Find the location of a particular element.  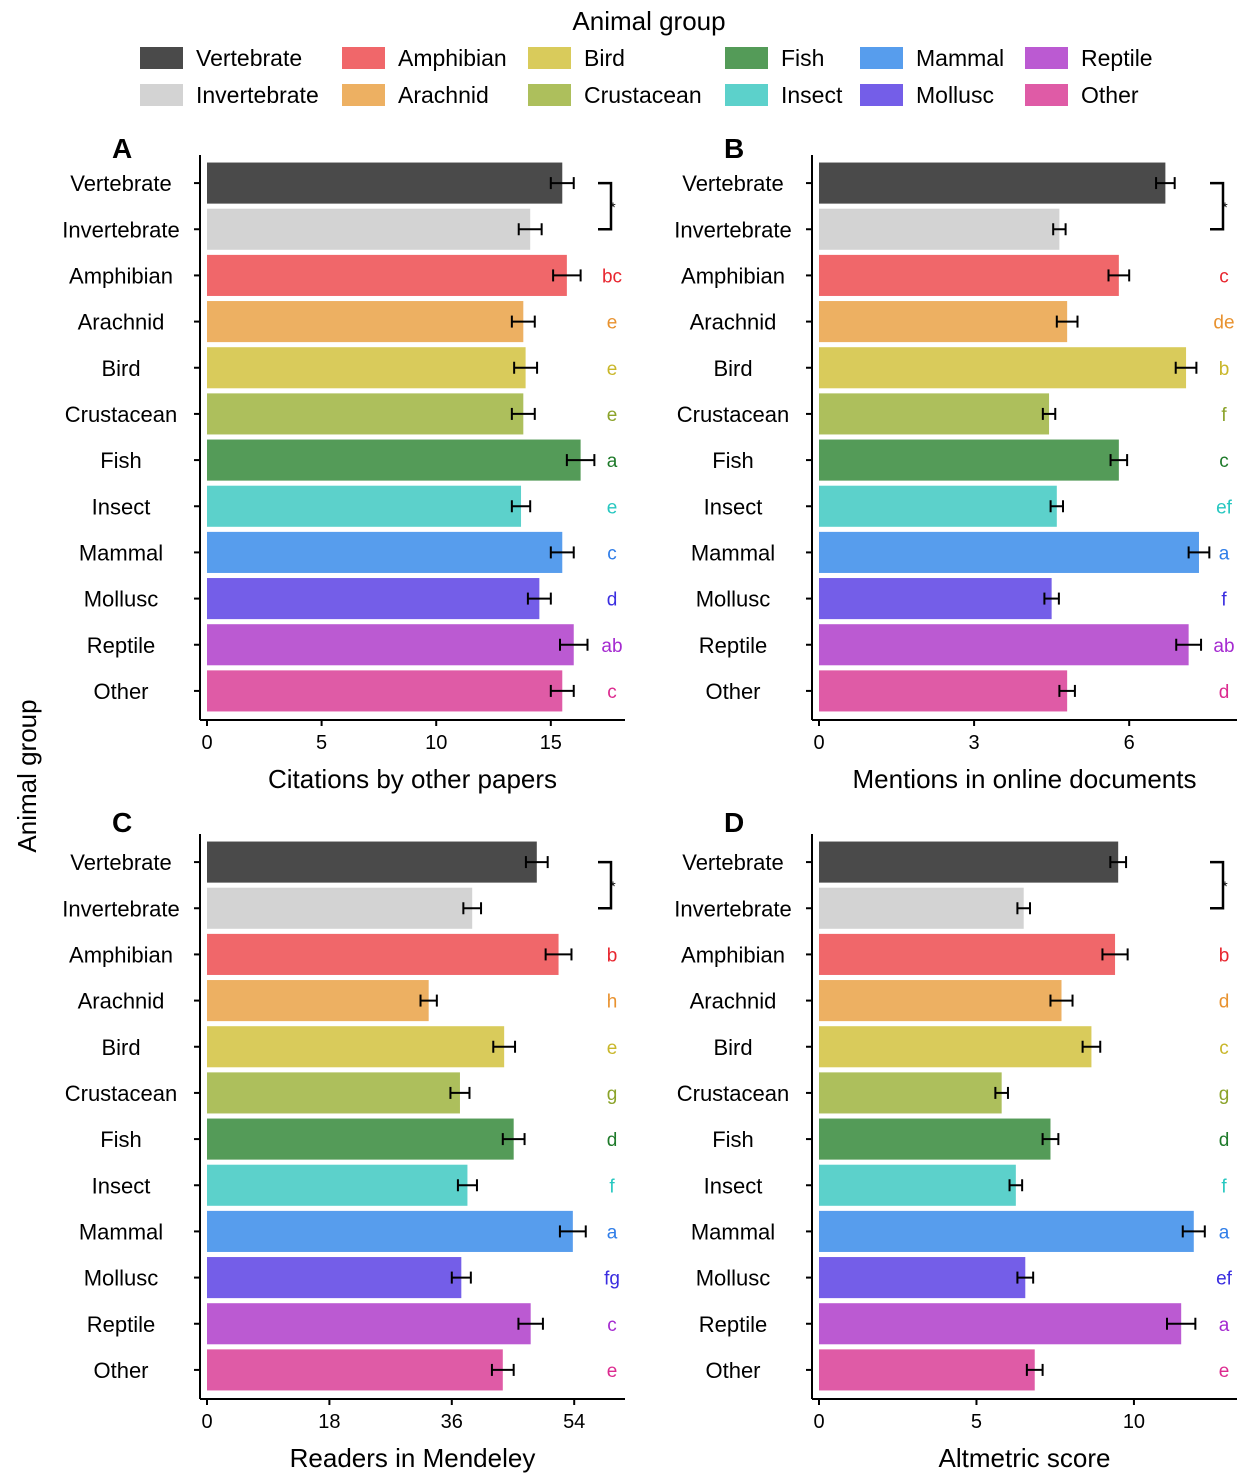

significance-letter: ef is located at coordinates (1224, 507).